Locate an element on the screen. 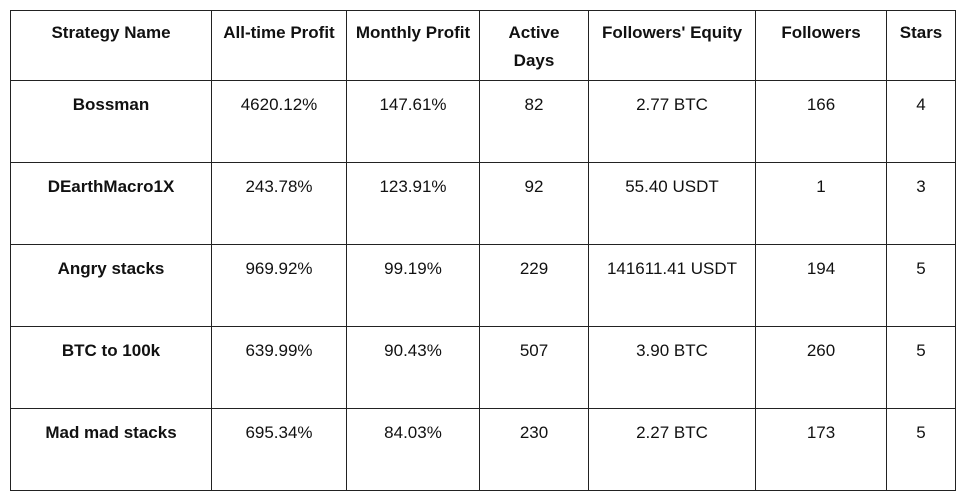 The height and width of the screenshot is (491, 964). table-cell: 229 is located at coordinates (534, 285).